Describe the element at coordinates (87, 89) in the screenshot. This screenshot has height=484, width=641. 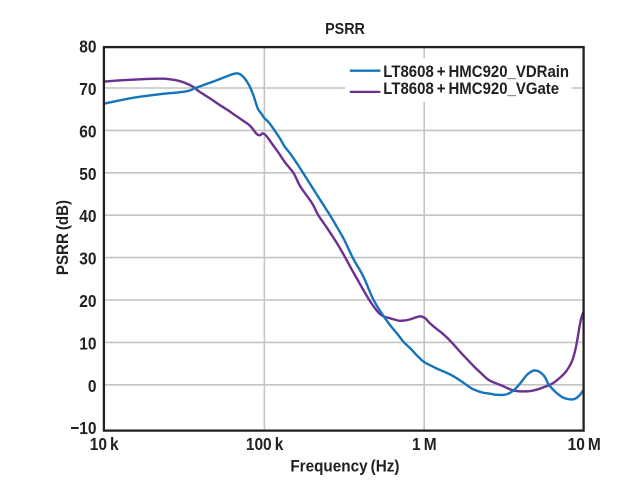
I see `svg-text: 70` at that location.